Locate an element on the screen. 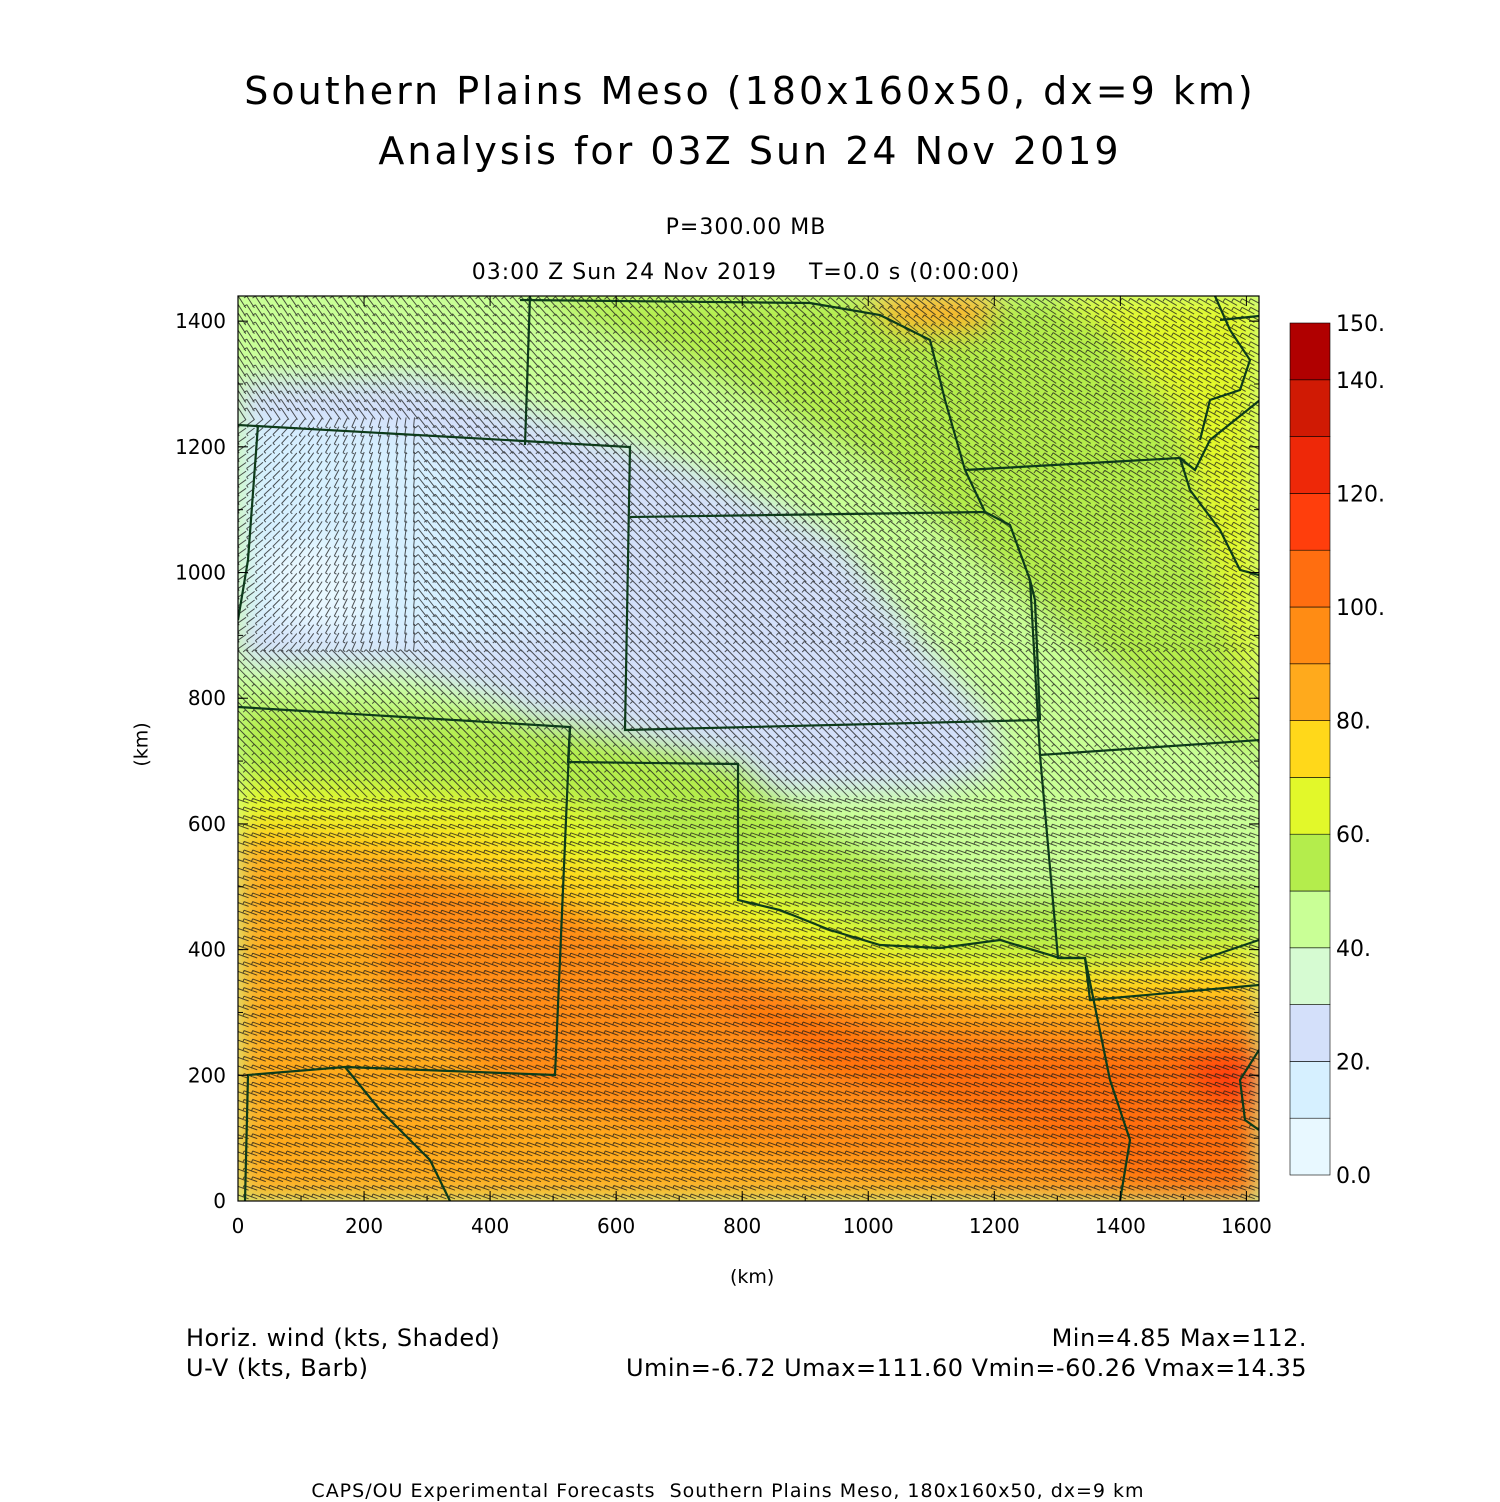 The width and height of the screenshot is (1500, 1502). x-tick-label: 1400 is located at coordinates (1120, 1226).